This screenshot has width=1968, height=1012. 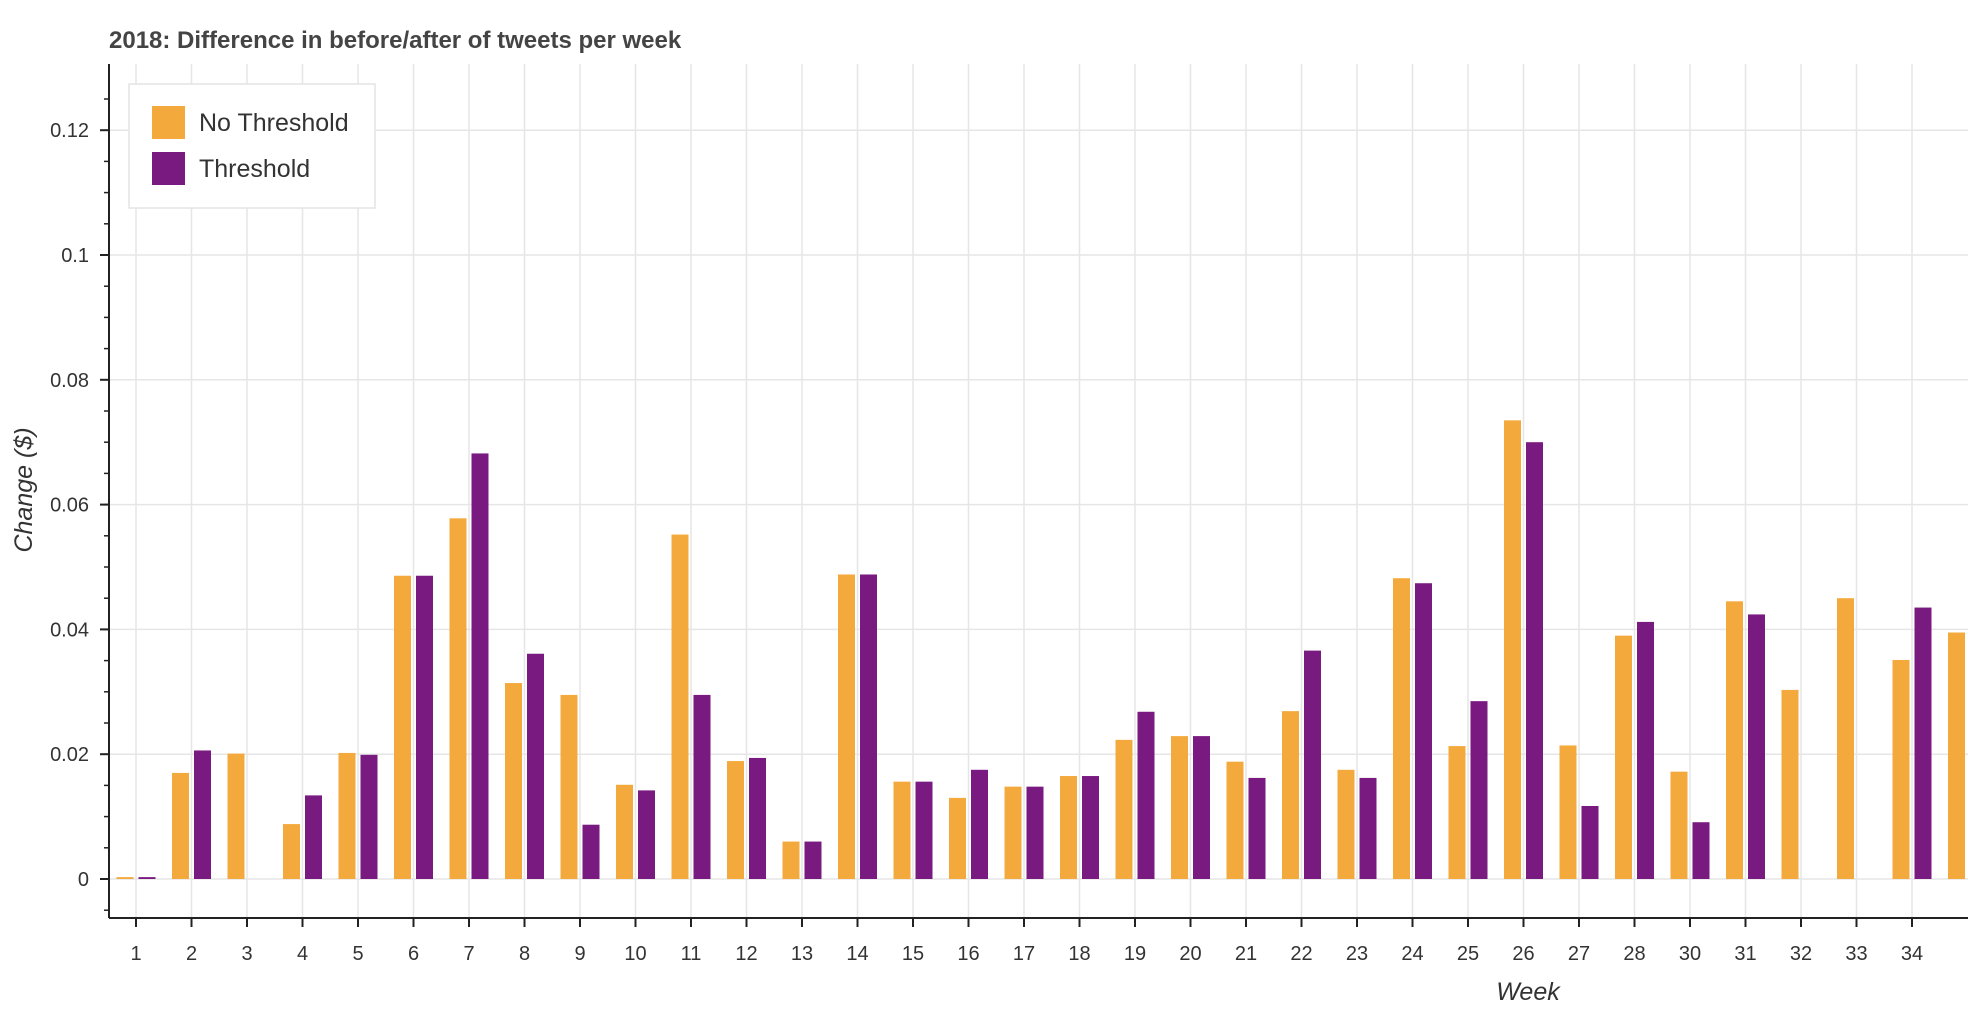 What do you see at coordinates (168, 168) in the screenshot?
I see `legend-swatch-threshold` at bounding box center [168, 168].